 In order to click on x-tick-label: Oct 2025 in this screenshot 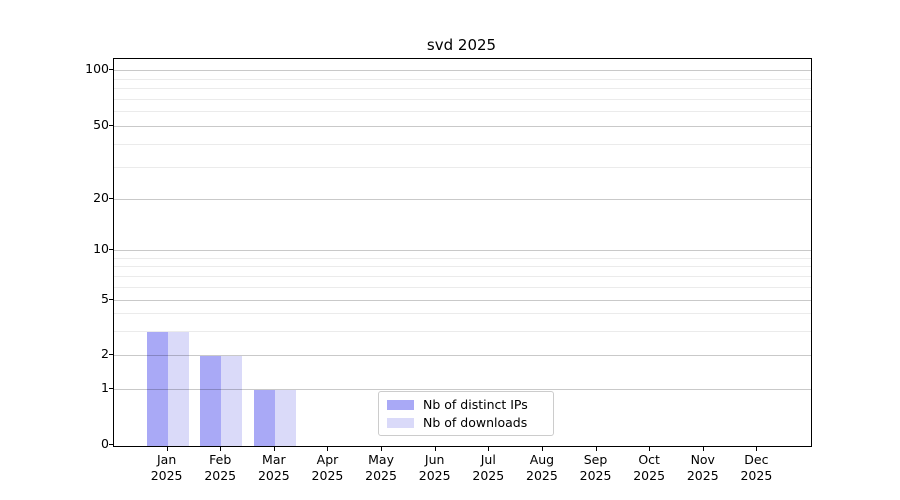, I will do `click(649, 468)`.